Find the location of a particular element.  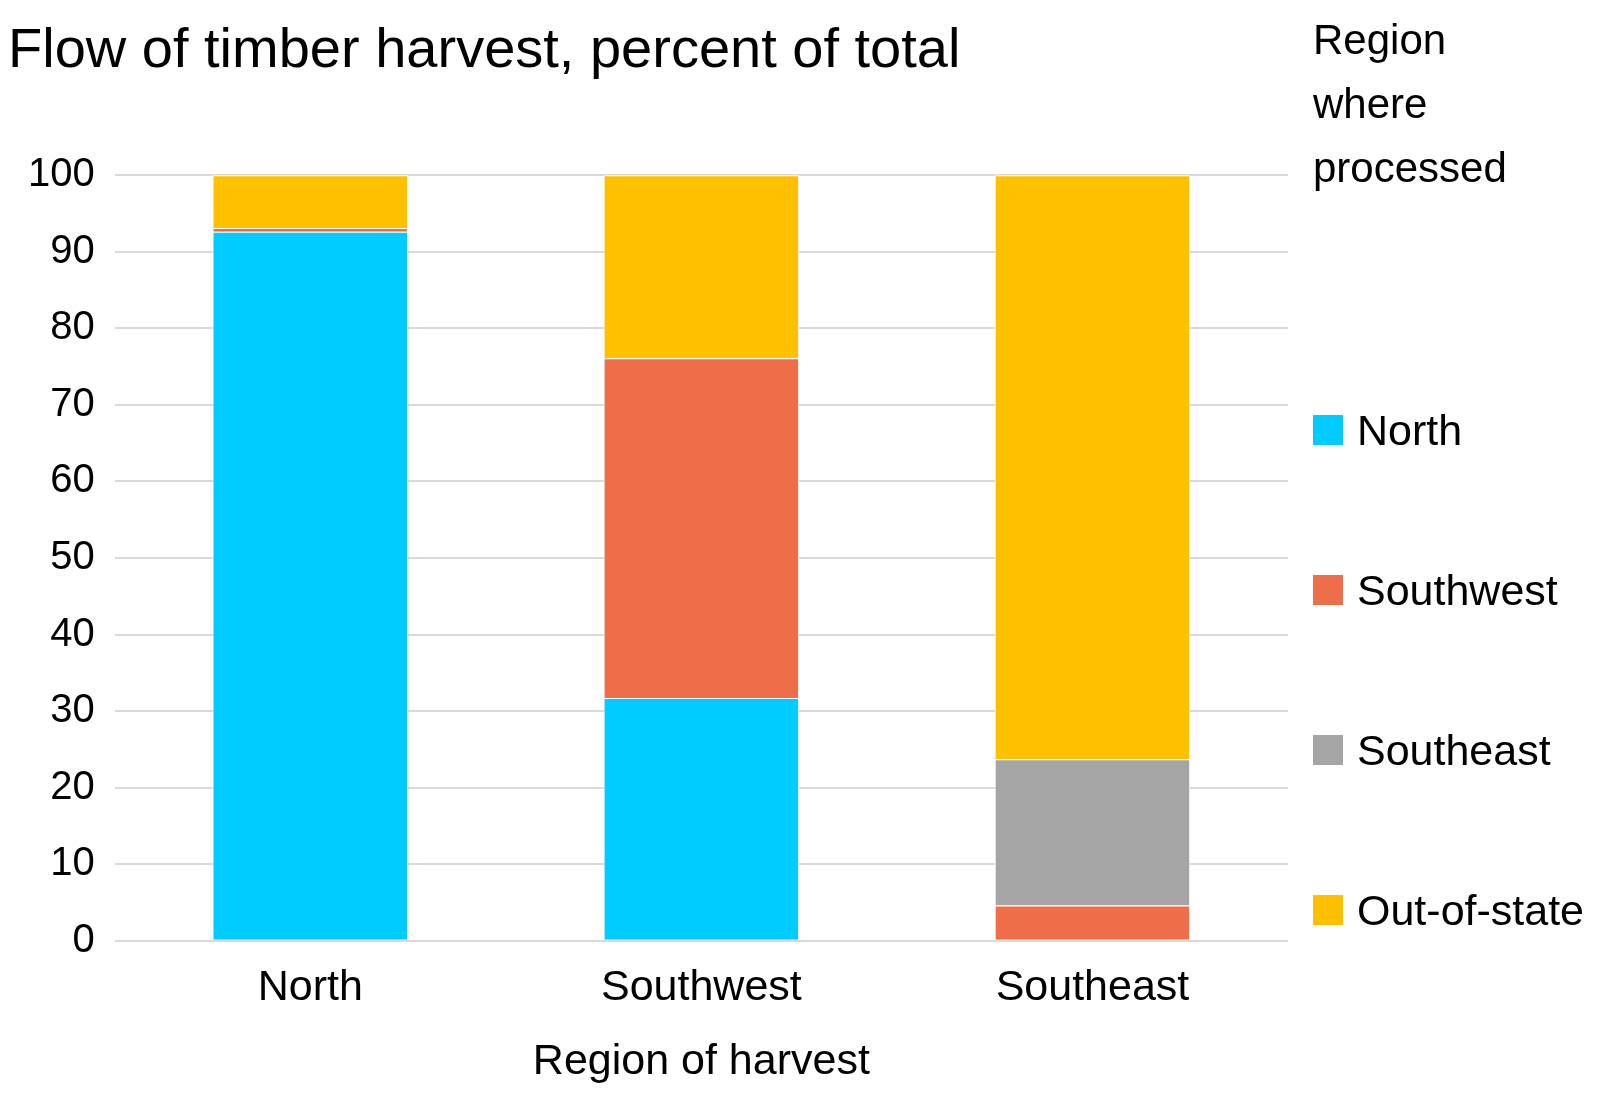

legend-label: North is located at coordinates (1410, 430).